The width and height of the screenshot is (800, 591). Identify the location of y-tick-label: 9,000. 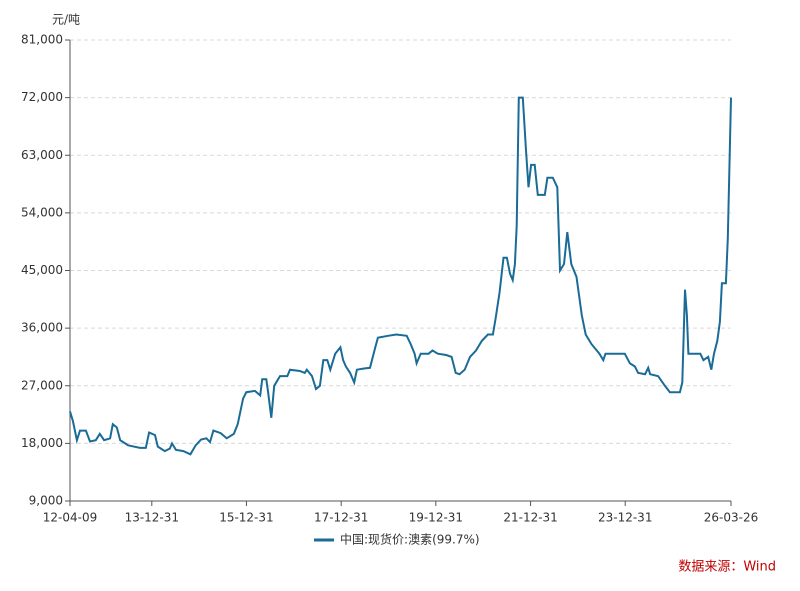
(46, 501).